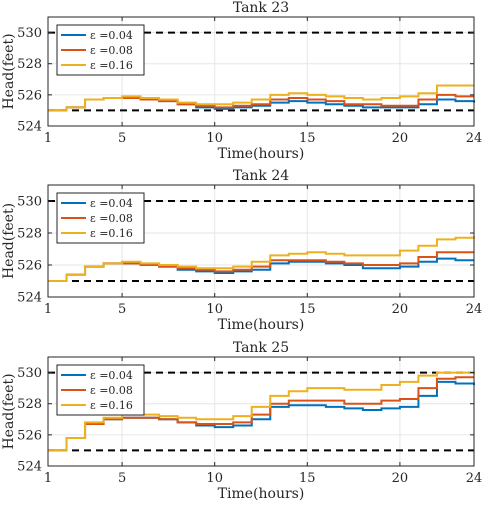  I want to click on chart-title: Tank 23, so click(261, 8).